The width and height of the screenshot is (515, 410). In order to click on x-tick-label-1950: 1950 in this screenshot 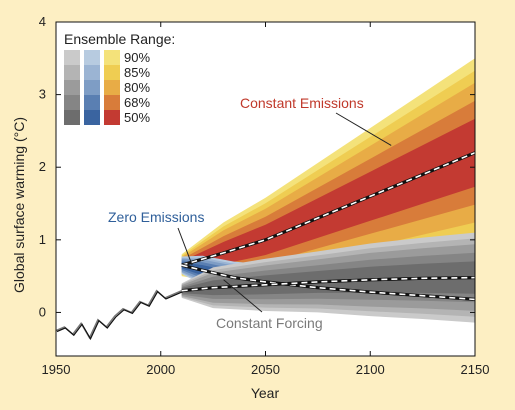, I will do `click(56, 369)`.